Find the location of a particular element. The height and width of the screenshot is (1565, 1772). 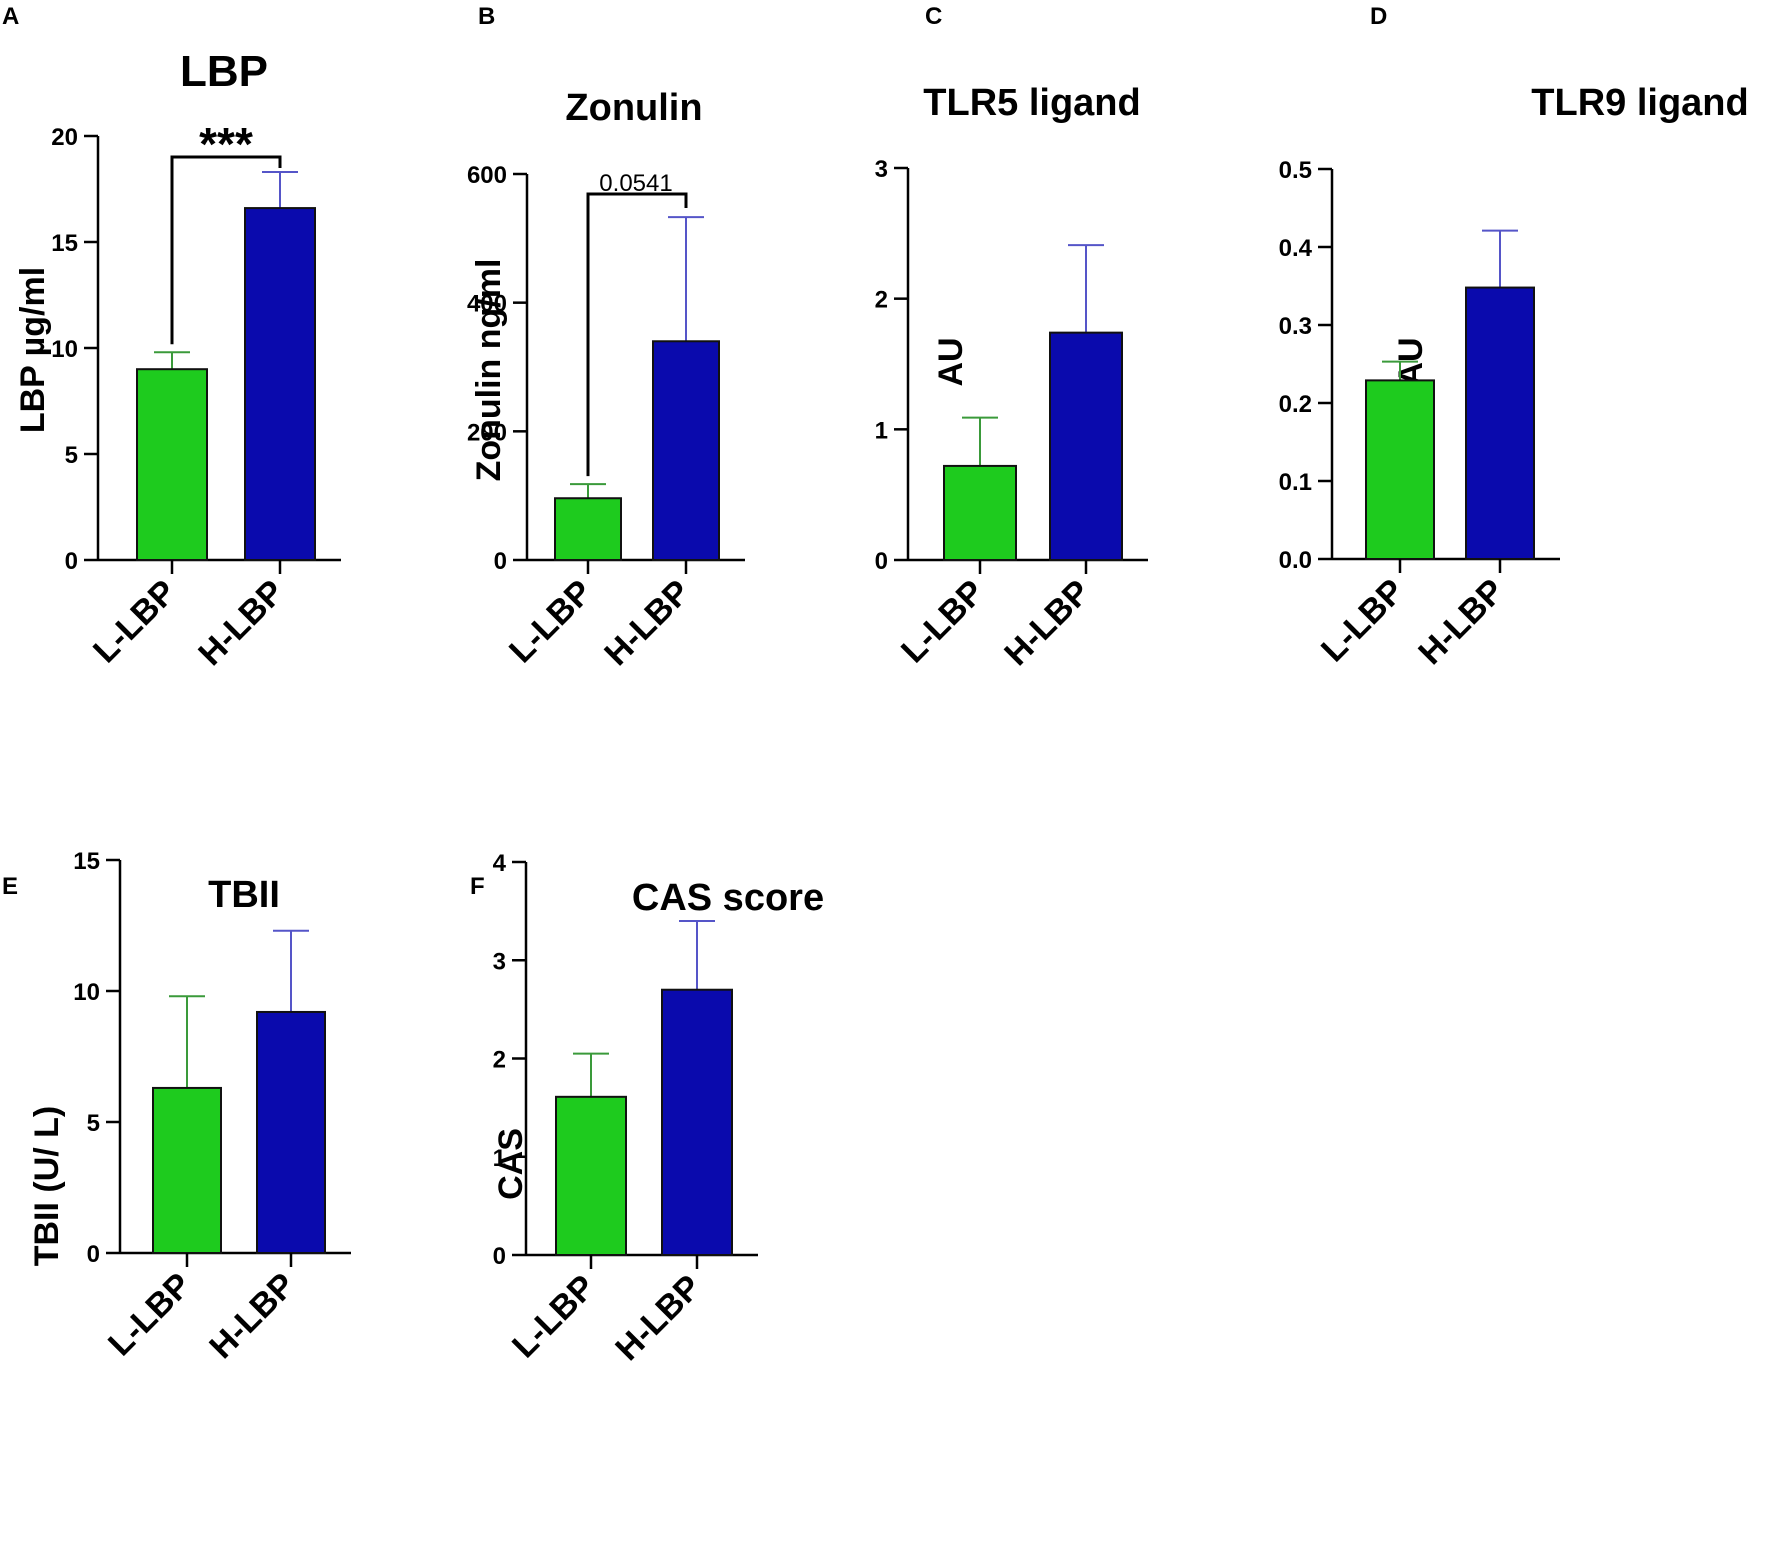

significance-label: *** is located at coordinates (226, 144).